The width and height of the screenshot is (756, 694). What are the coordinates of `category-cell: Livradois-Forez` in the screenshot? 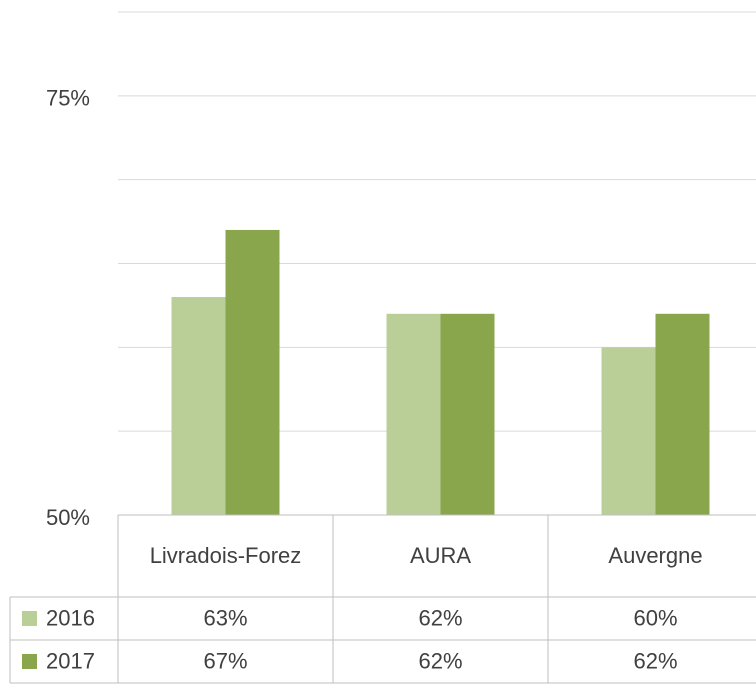 It's located at (225, 555).